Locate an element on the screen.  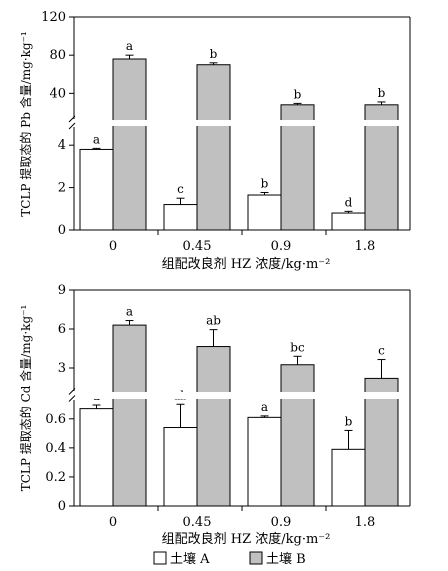
y-tick-label: 6 is located at coordinates (62, 329).